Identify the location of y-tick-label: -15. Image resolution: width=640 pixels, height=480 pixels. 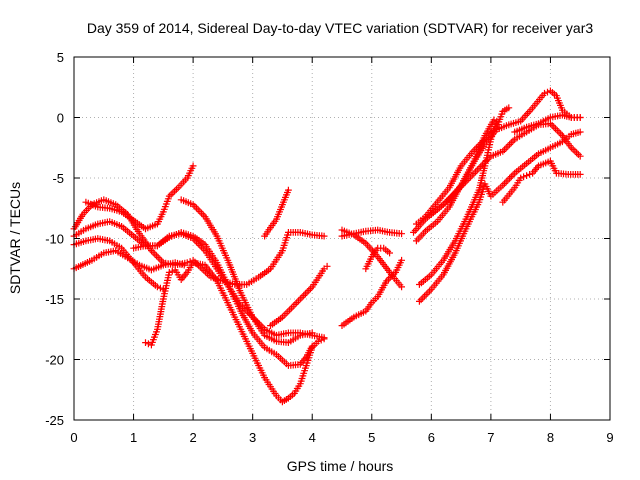
(54, 299).